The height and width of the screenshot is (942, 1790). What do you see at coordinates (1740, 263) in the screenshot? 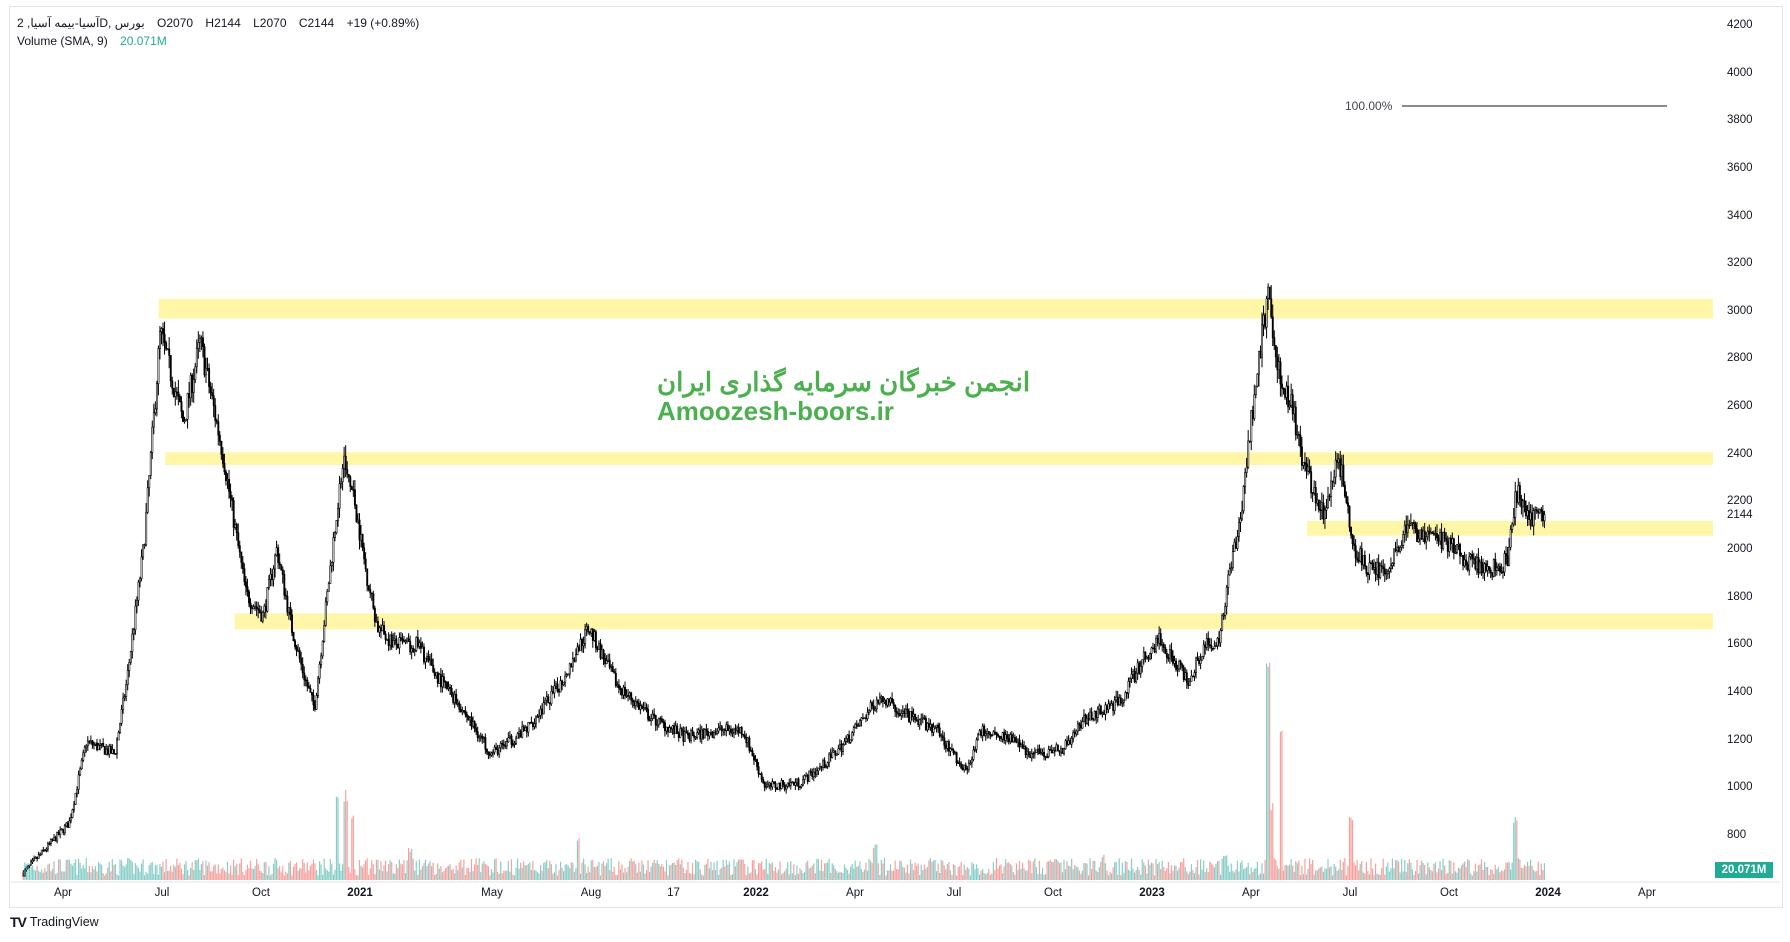
I see `price-tick-label: 3200` at bounding box center [1740, 263].